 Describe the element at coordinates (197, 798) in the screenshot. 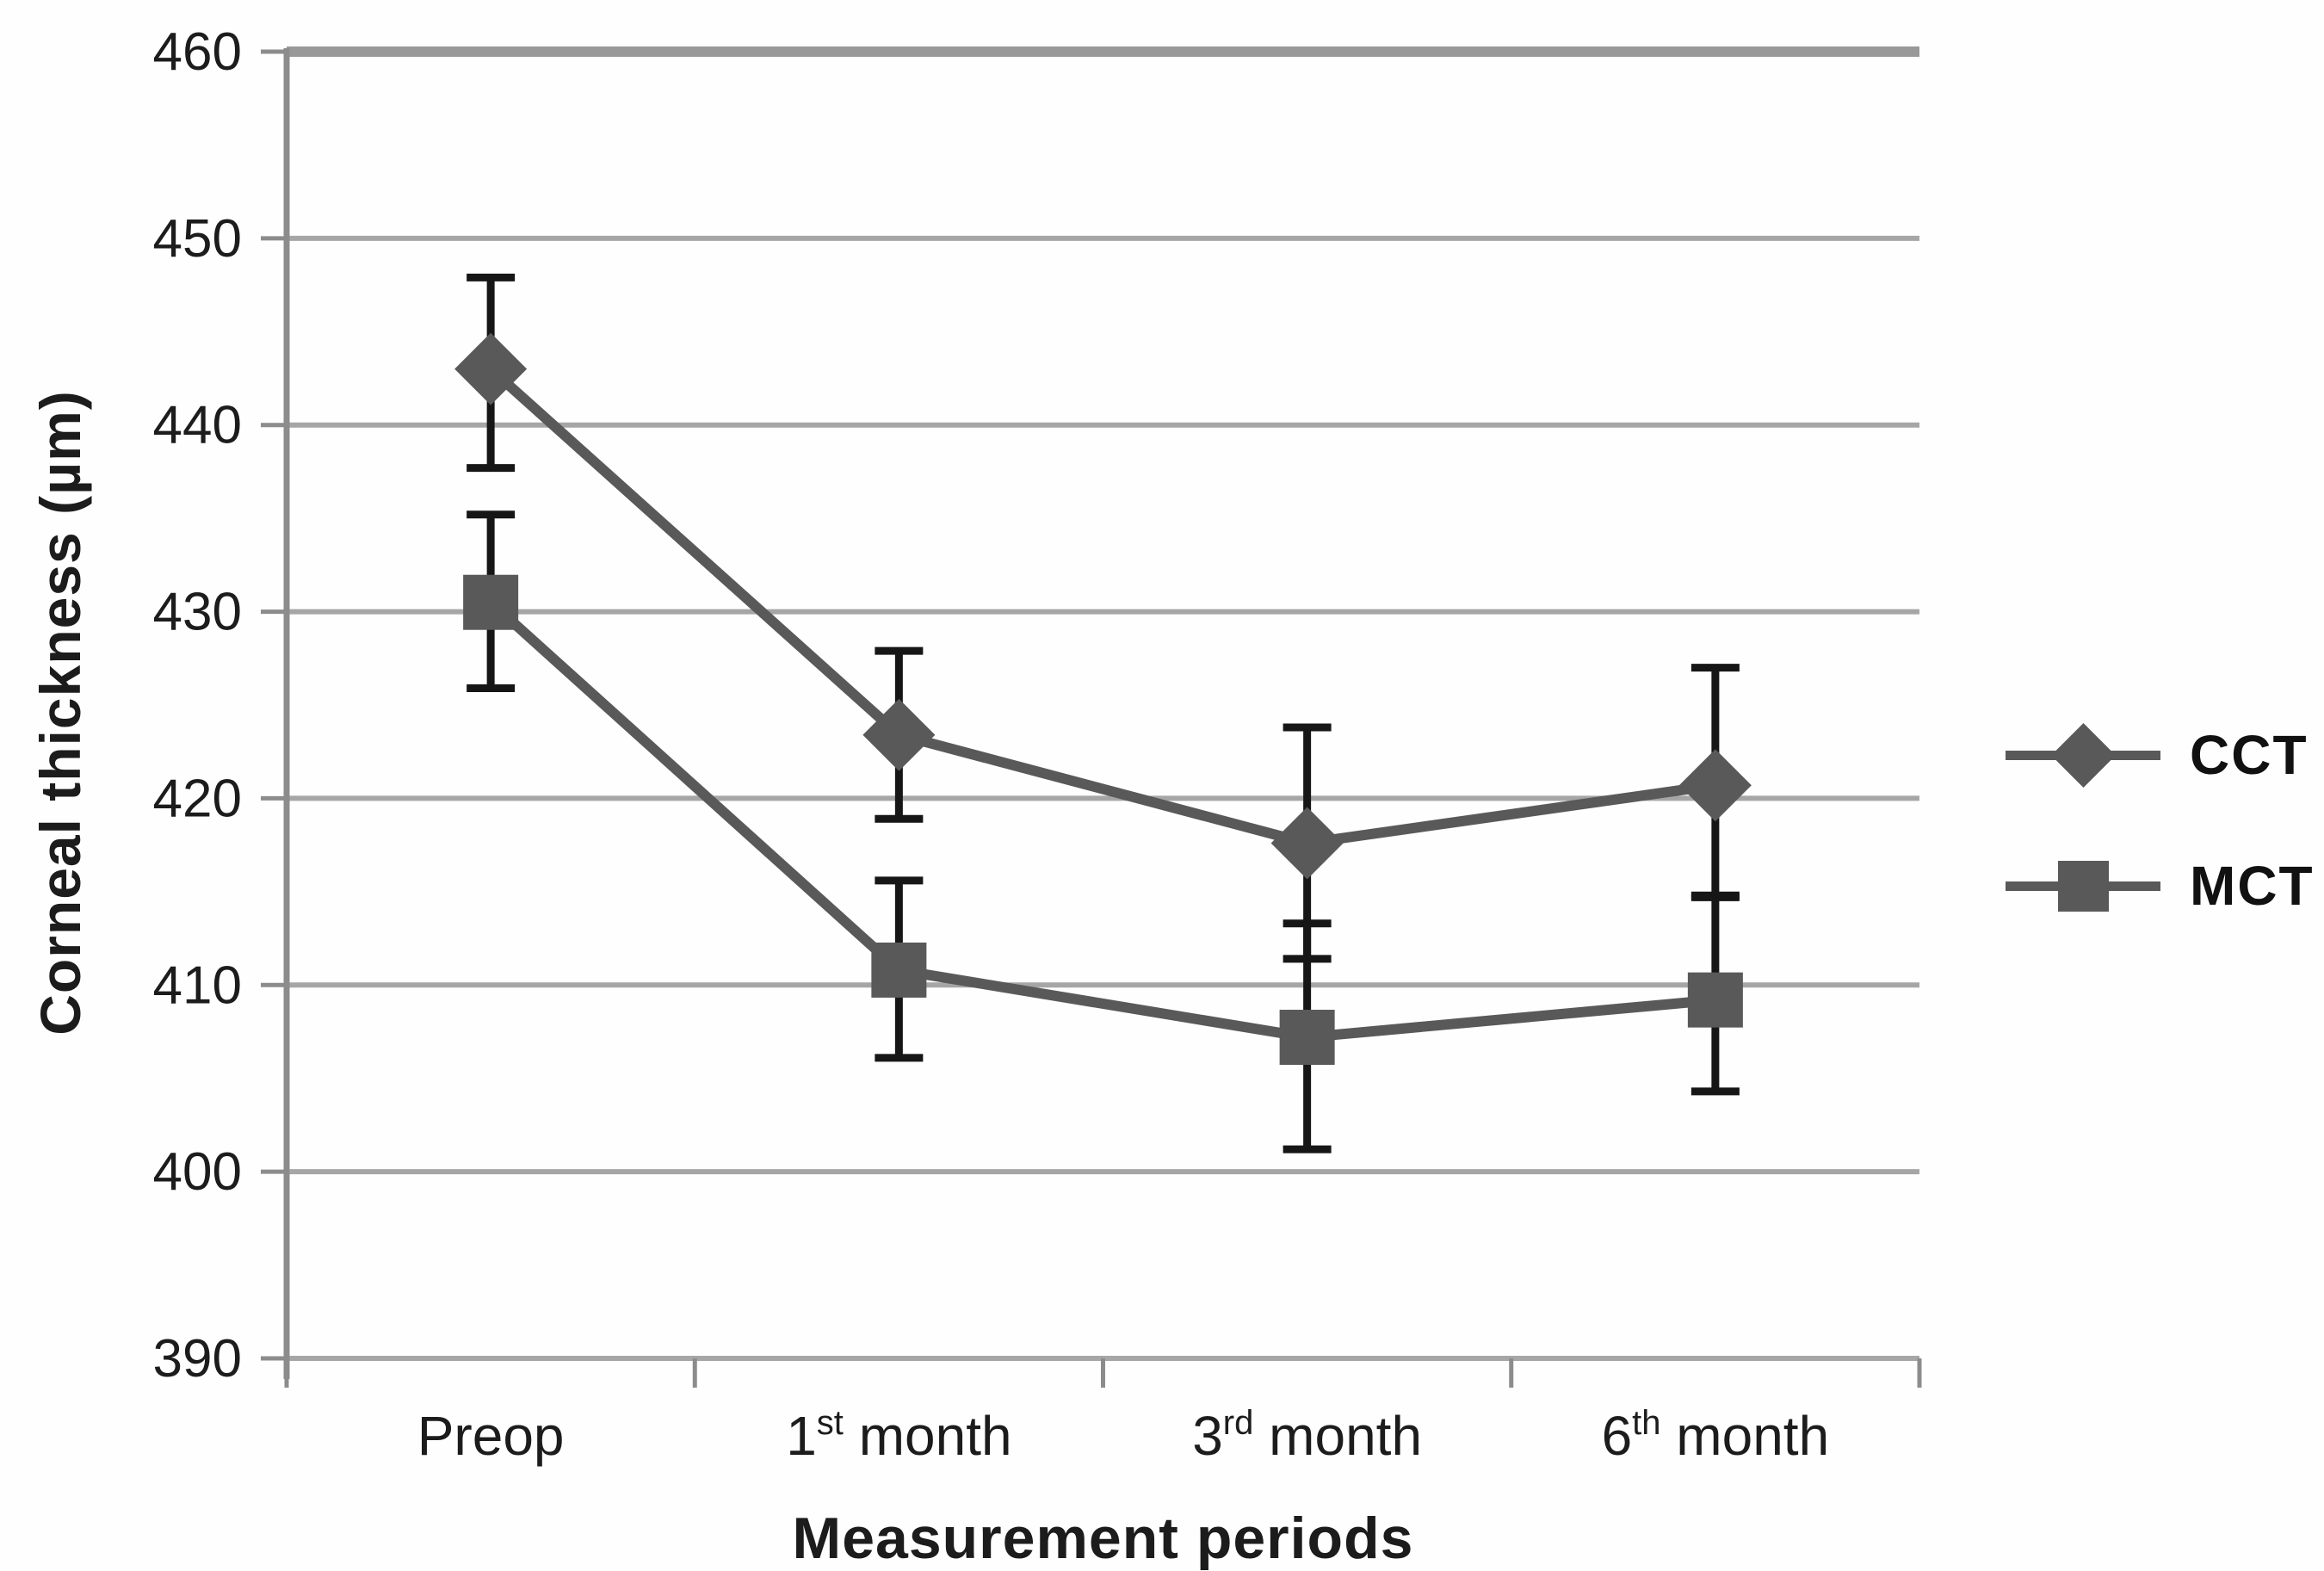

I see `y-tick-label: 420` at that location.